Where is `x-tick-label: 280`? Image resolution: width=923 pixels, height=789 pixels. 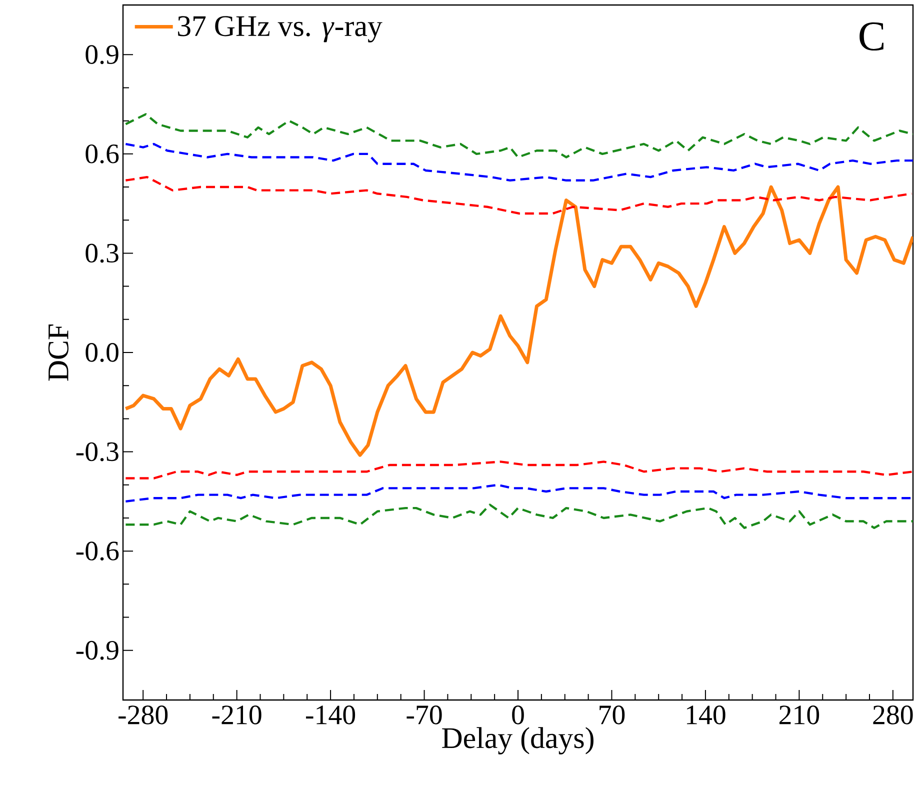
x-tick-label: 280 is located at coordinates (893, 715).